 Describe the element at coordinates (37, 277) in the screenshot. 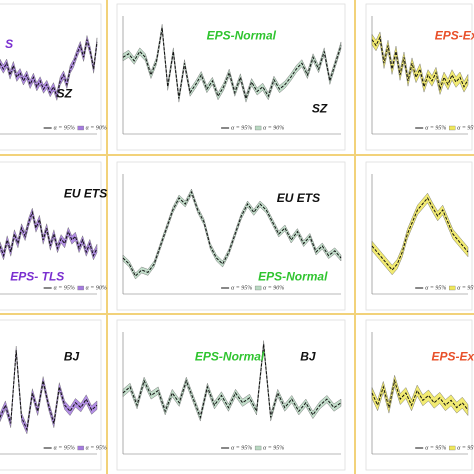

I see `annotation: EPS- TLS` at that location.